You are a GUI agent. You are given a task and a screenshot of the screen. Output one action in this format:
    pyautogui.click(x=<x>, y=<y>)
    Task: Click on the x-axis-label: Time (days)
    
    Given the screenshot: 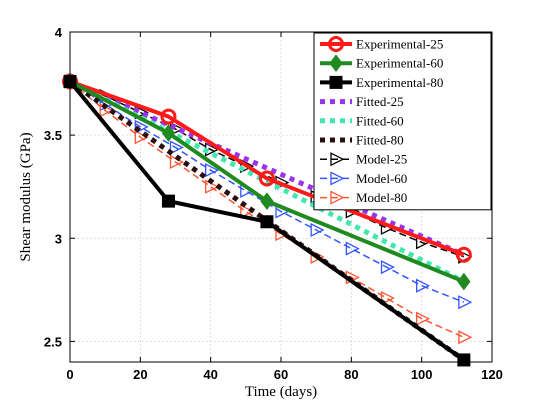 What is the action you would take?
    pyautogui.click(x=281, y=392)
    